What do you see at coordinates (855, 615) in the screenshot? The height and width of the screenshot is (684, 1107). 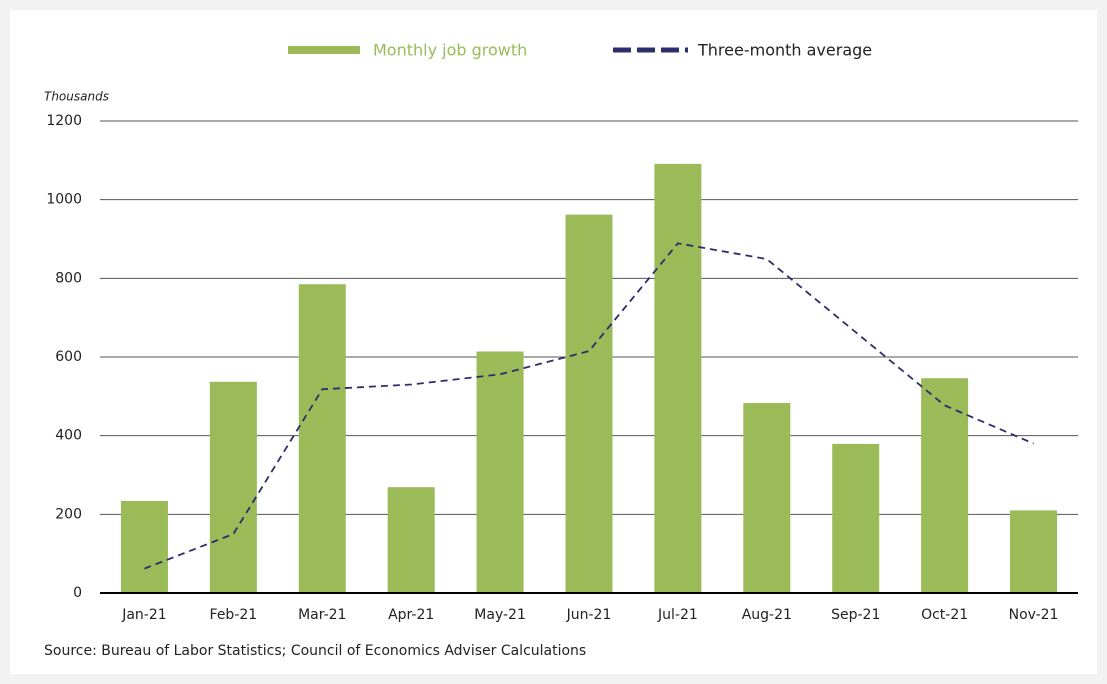 I see `x-tick-label: Sep-21` at bounding box center [855, 615].